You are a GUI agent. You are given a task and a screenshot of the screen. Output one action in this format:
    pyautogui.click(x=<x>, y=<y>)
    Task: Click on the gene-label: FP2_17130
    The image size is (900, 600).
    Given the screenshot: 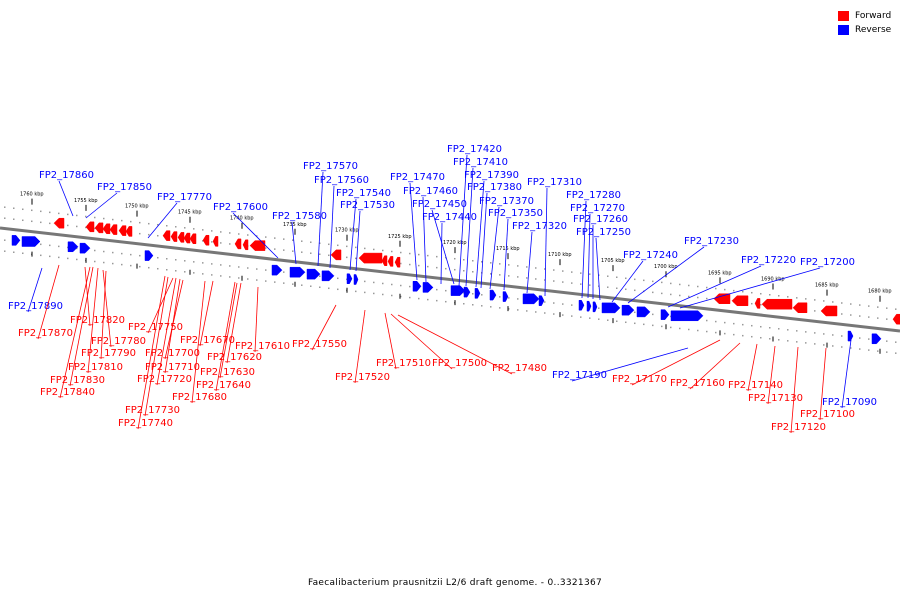 What is the action you would take?
    pyautogui.click(x=775, y=398)
    